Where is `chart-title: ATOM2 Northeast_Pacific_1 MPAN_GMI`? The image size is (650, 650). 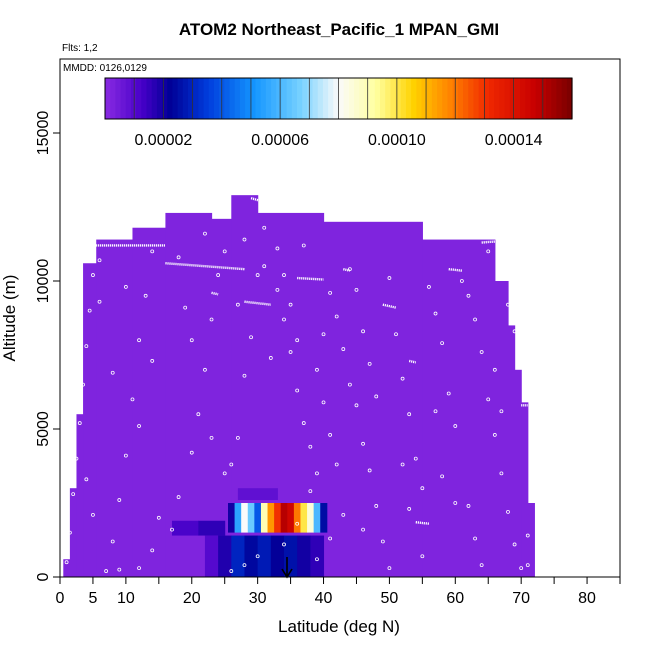 chart-title: ATOM2 Northeast_Pacific_1 MPAN_GMI is located at coordinates (339, 29).